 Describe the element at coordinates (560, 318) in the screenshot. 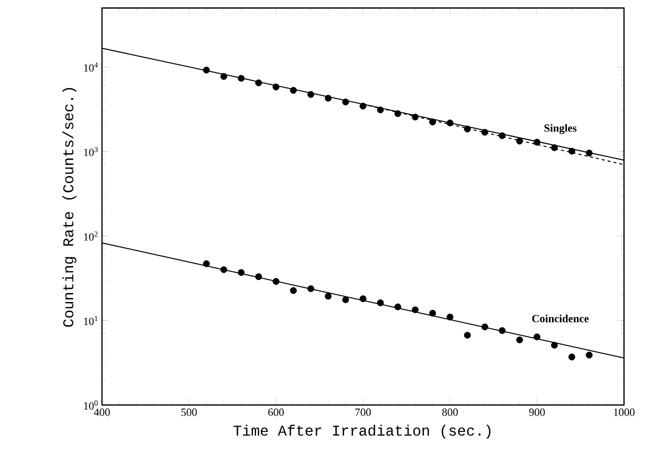

I see `annotation: Coincidence` at that location.